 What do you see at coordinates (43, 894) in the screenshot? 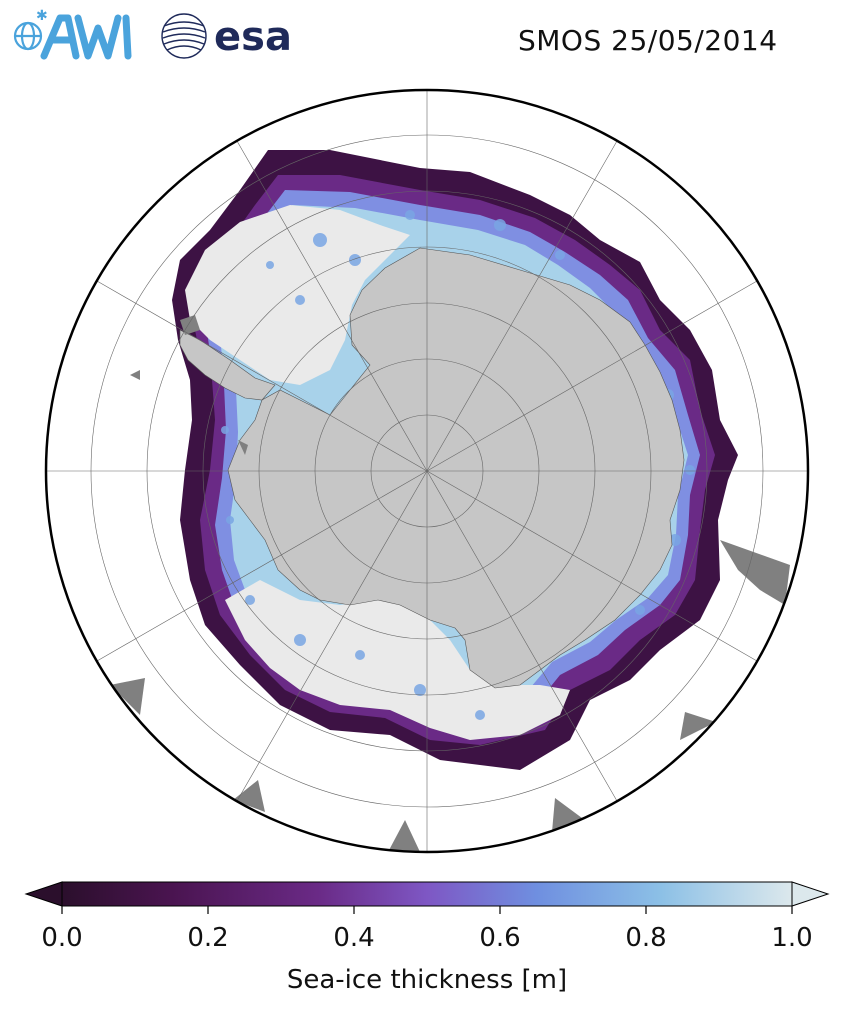
I see `colorbar-extend-min` at bounding box center [43, 894].